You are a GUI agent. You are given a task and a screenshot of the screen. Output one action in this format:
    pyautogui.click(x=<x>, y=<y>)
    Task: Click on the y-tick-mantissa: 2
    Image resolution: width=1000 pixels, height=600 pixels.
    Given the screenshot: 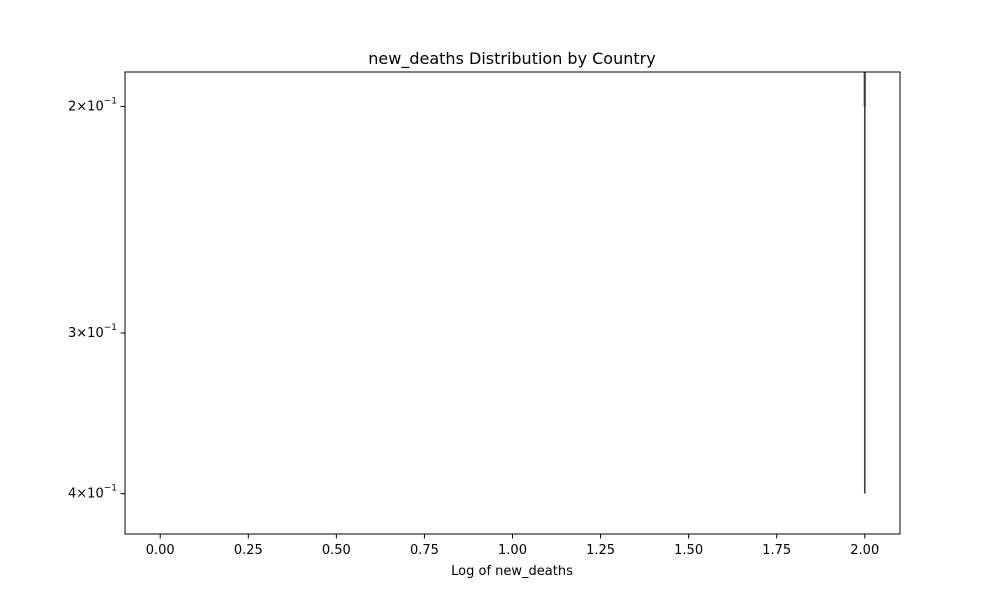 What is the action you would take?
    pyautogui.click(x=72, y=107)
    